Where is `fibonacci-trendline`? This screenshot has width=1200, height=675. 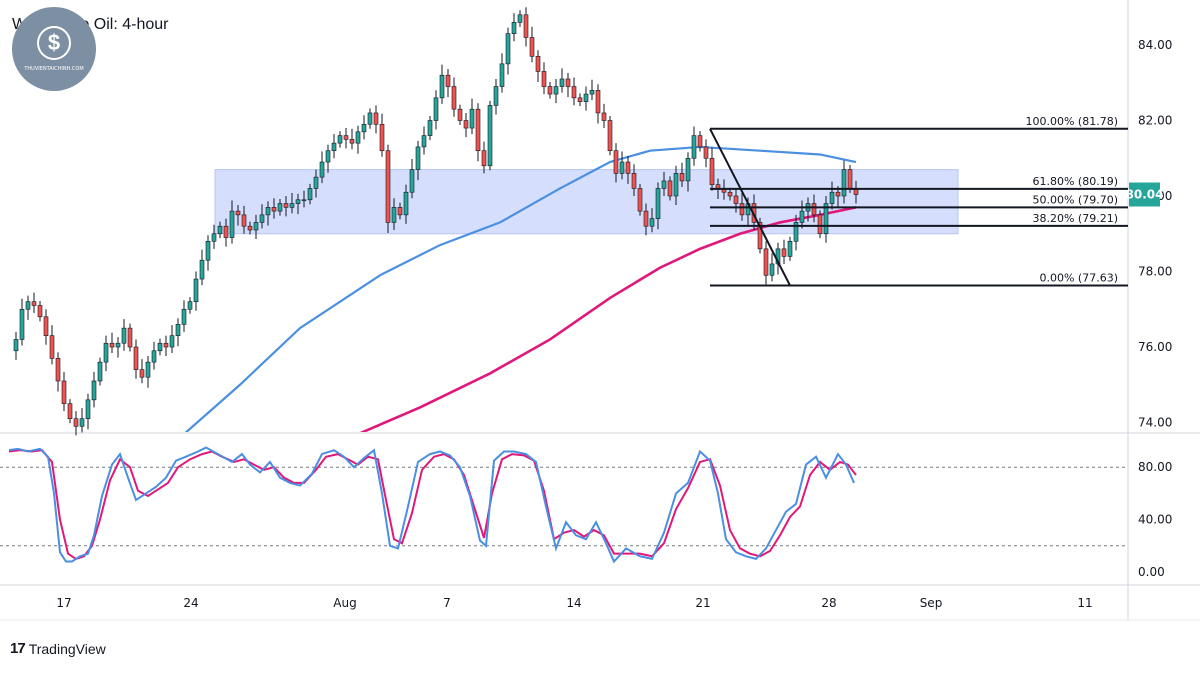
fibonacci-trendline is located at coordinates (750, 207).